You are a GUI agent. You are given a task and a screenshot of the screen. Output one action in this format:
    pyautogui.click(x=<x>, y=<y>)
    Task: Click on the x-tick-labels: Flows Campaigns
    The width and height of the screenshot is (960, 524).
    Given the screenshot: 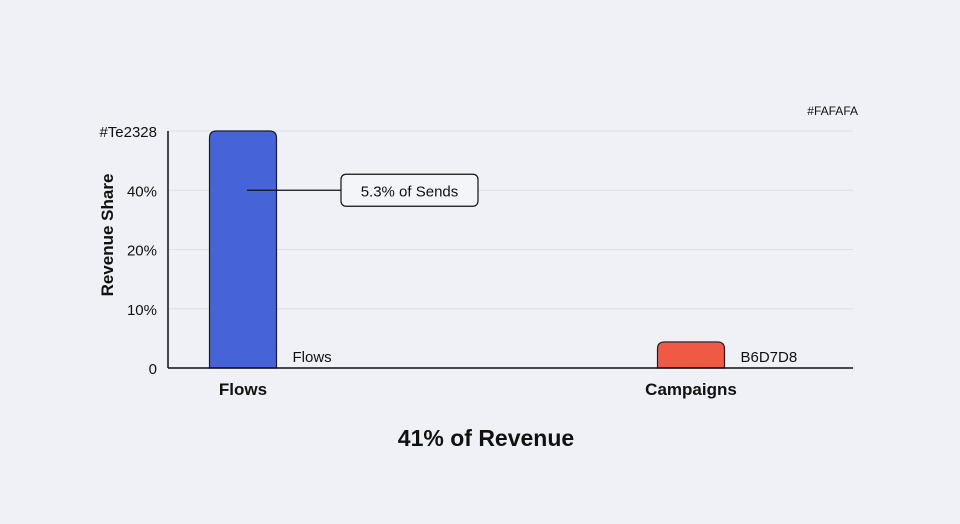 What is the action you would take?
    pyautogui.click(x=478, y=389)
    